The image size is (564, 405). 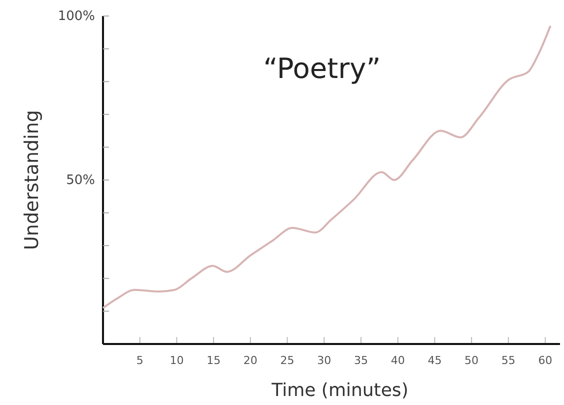 What do you see at coordinates (339, 390) in the screenshot?
I see `x-axis-title: Time (minutes)` at bounding box center [339, 390].